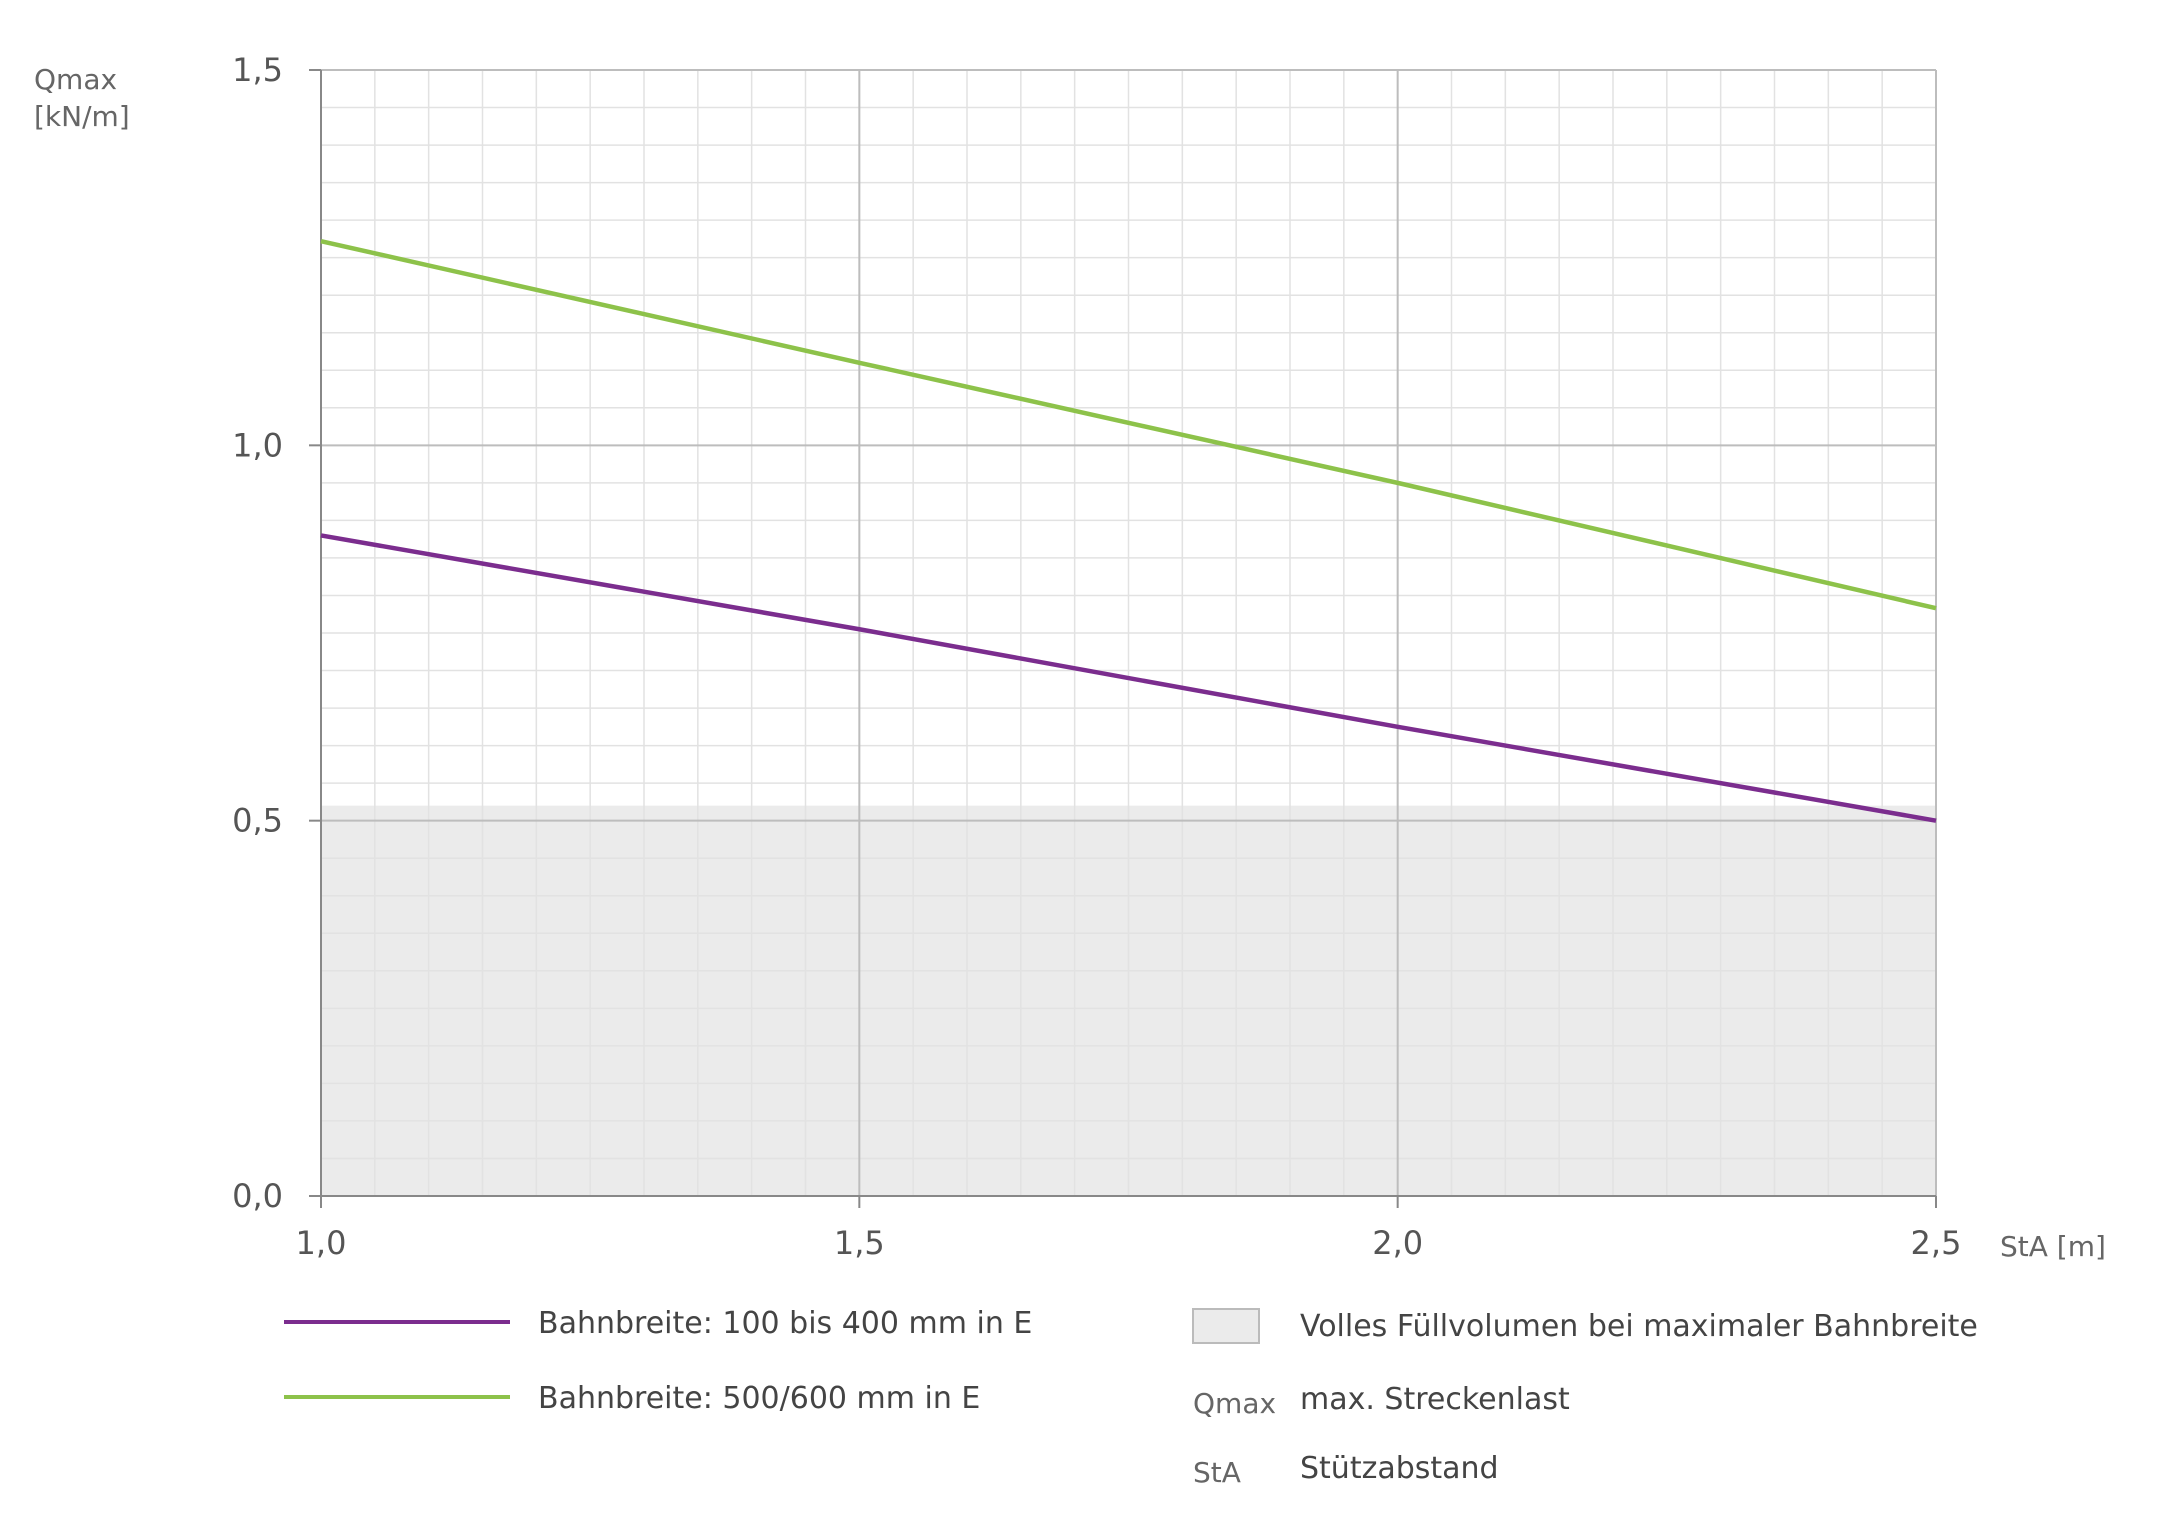  I want to click on legend-abbr-qmax: Qmax, so click(1234, 1403).